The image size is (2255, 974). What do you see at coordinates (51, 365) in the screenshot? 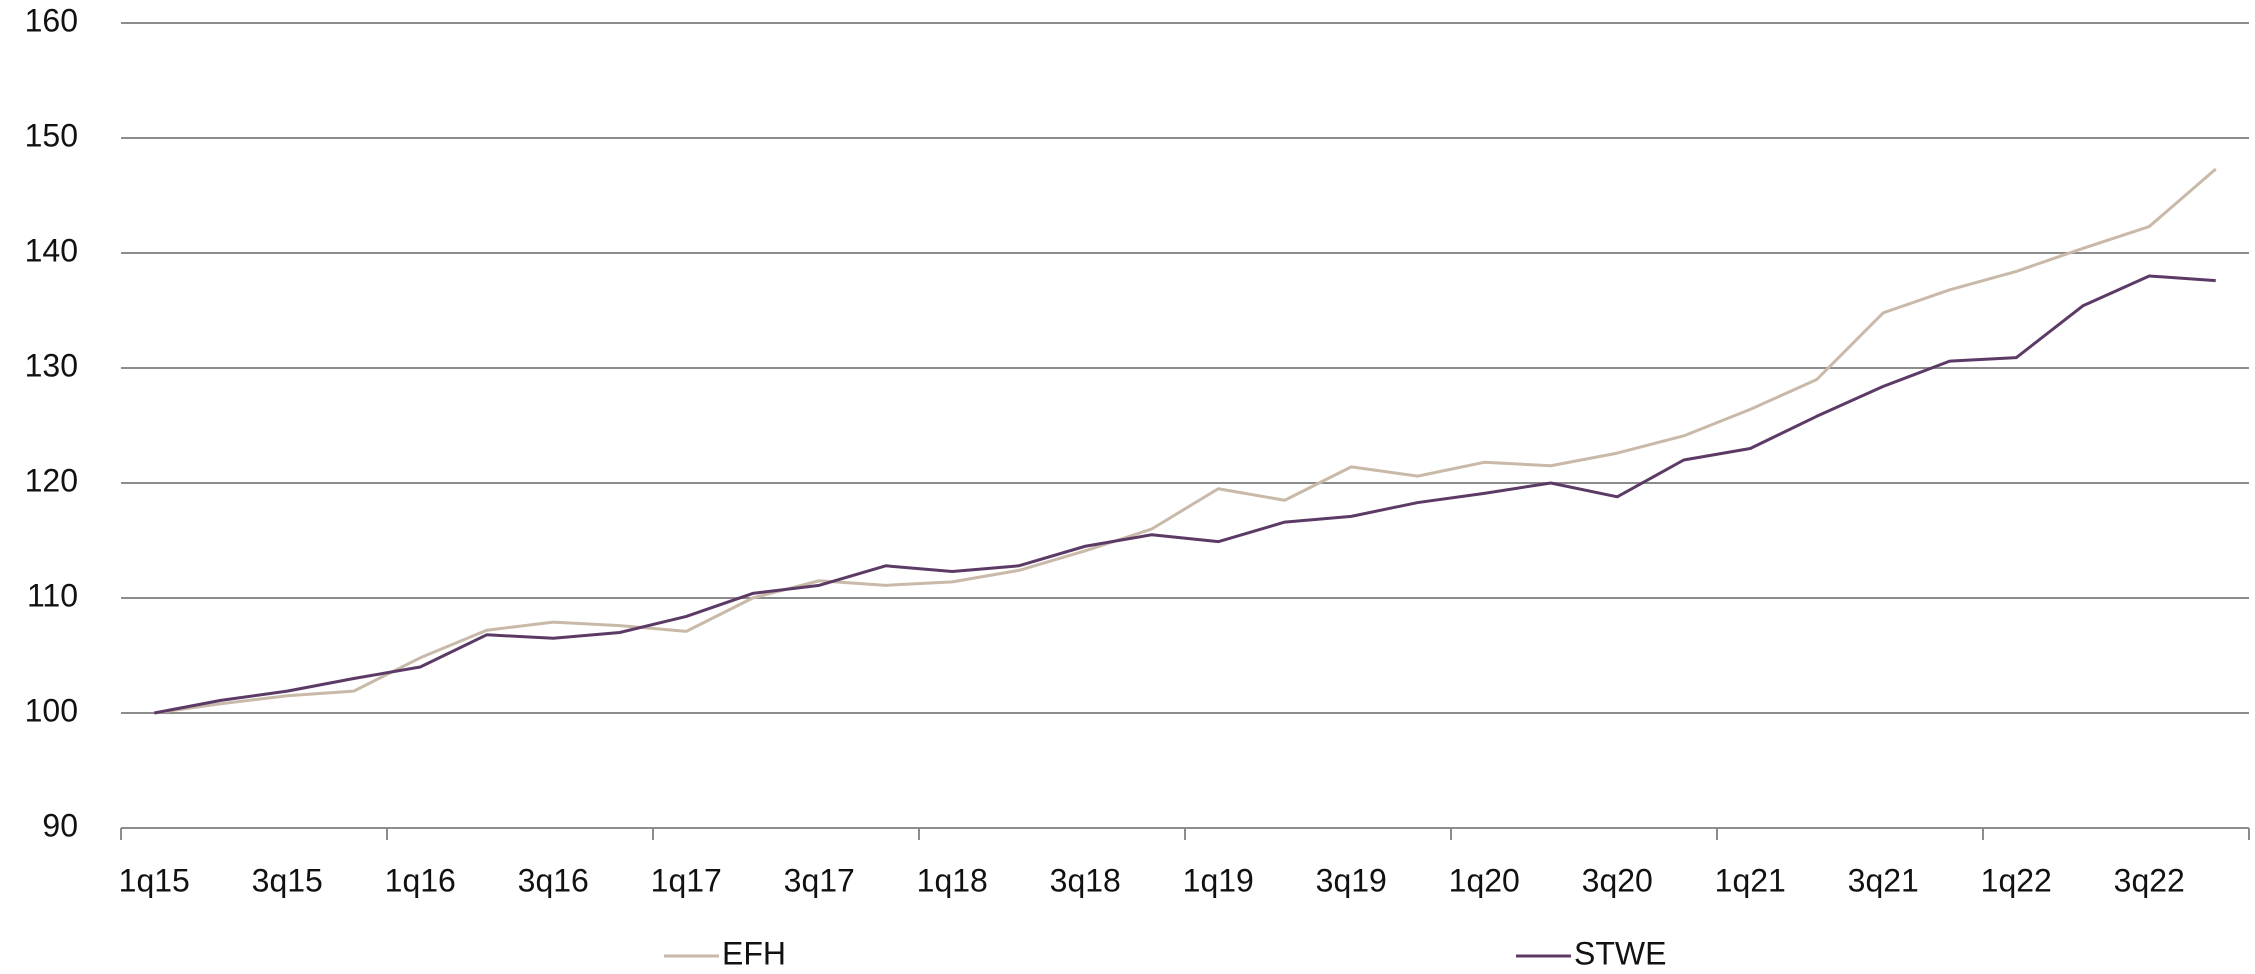
I see `y-tick-label: 130` at bounding box center [51, 365].